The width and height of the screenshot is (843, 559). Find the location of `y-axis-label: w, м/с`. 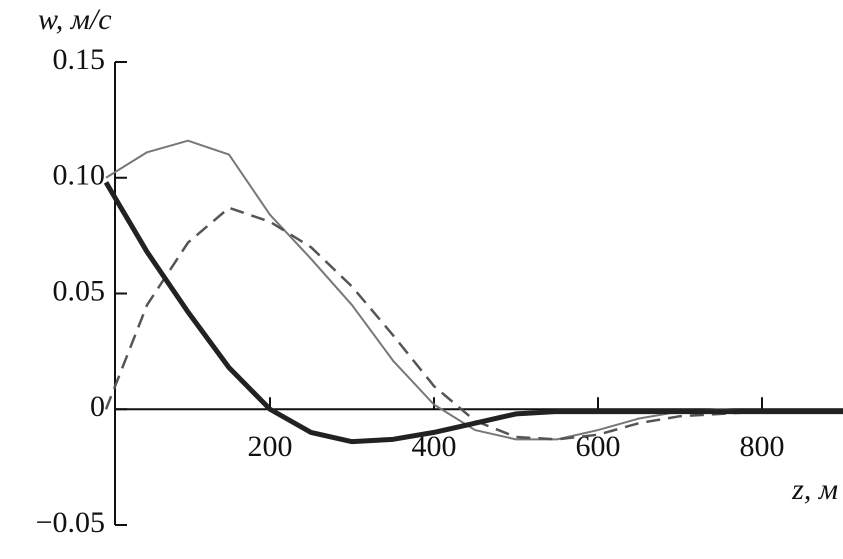

y-axis-label: w, м/с is located at coordinates (75, 19).